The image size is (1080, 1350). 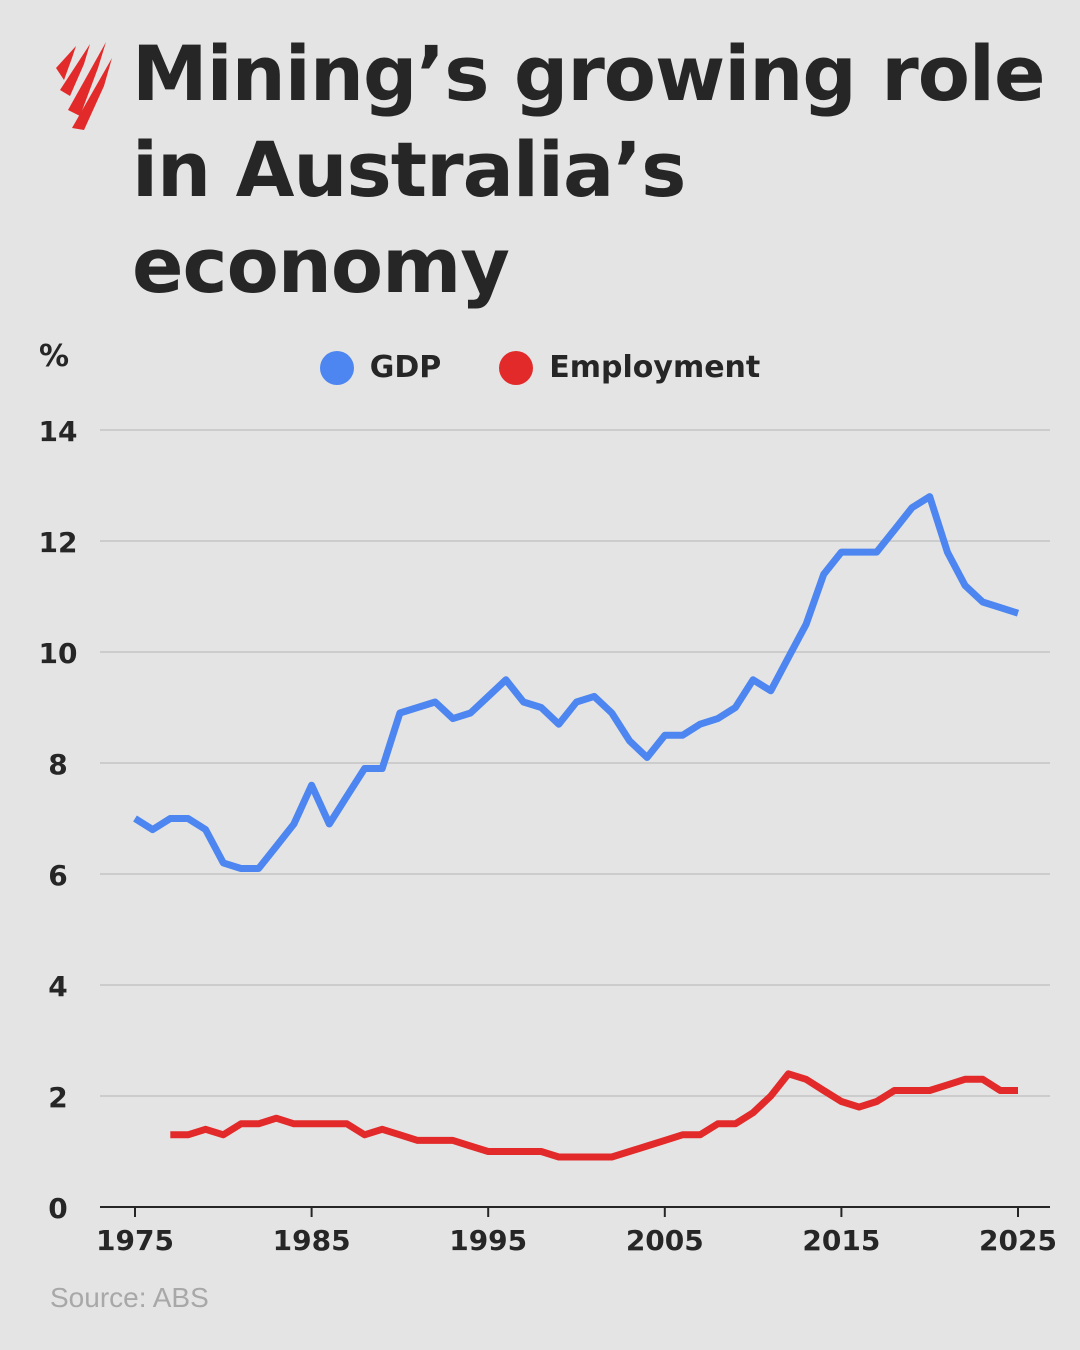 What do you see at coordinates (84, 86) in the screenshot?
I see `sbs-logo-icon` at bounding box center [84, 86].